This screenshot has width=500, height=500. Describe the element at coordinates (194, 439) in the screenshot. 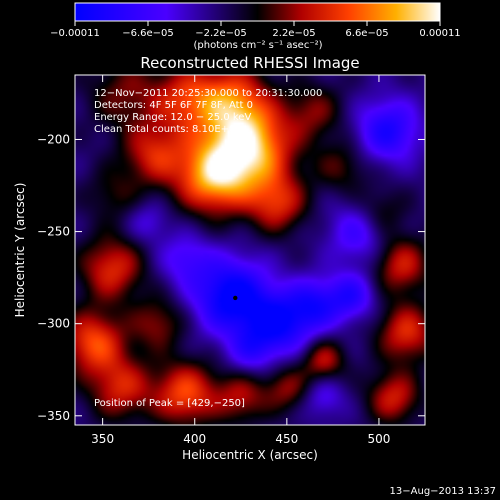

I see `x-tick-label: 400` at that location.